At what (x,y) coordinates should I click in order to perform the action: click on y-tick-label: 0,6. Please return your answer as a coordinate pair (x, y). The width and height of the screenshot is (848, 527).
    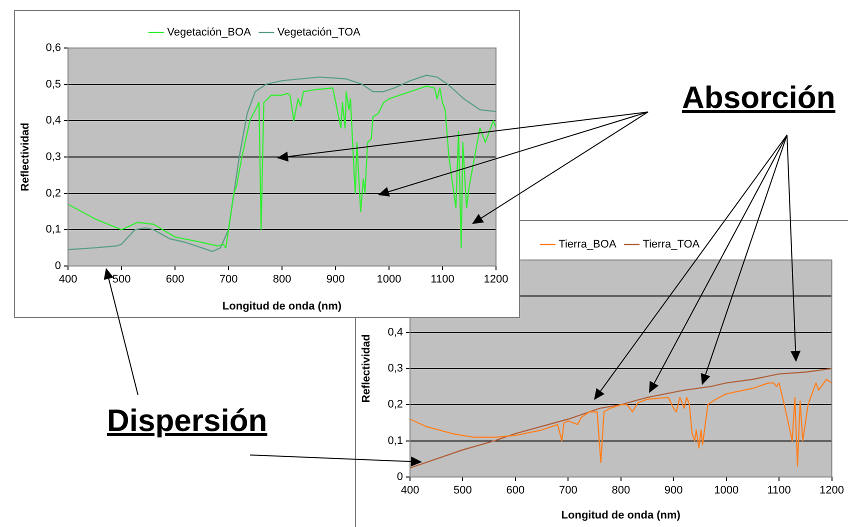
    Looking at the image, I should click on (53, 48).